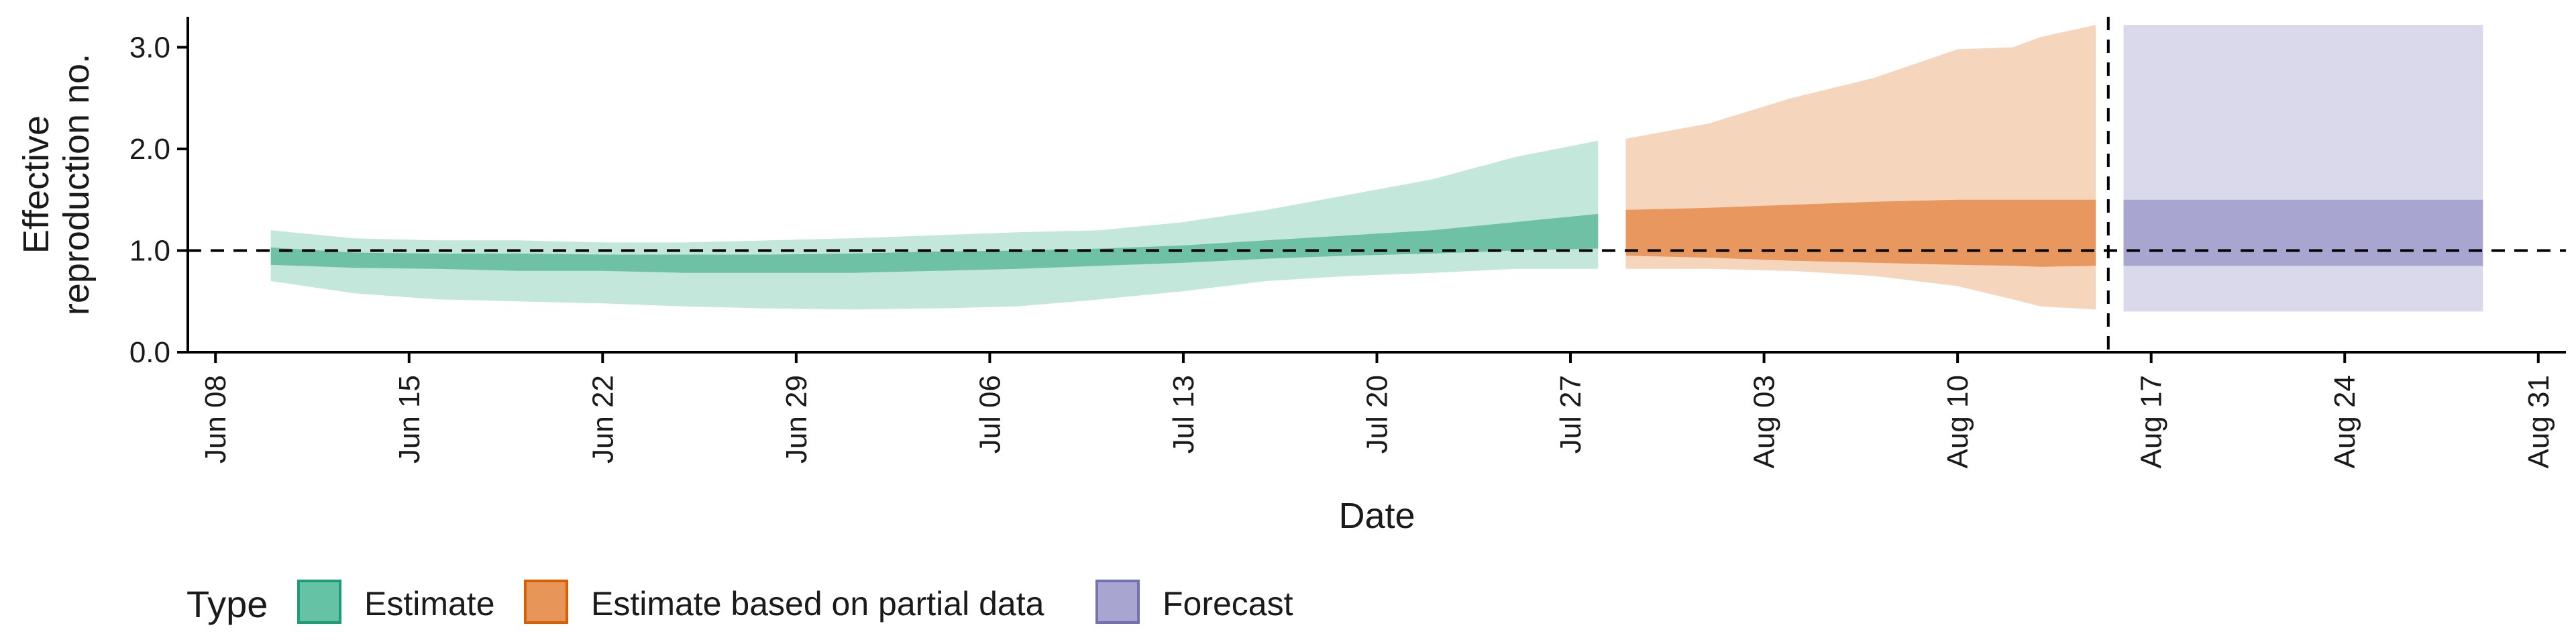 This screenshot has height=644, width=2576. I want to click on x-tick-label: Jul 06, so click(989, 414).